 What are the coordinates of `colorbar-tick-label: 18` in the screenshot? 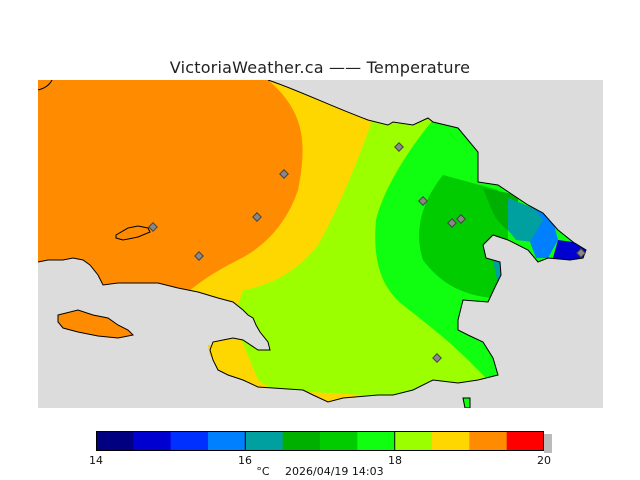 It's located at (395, 460).